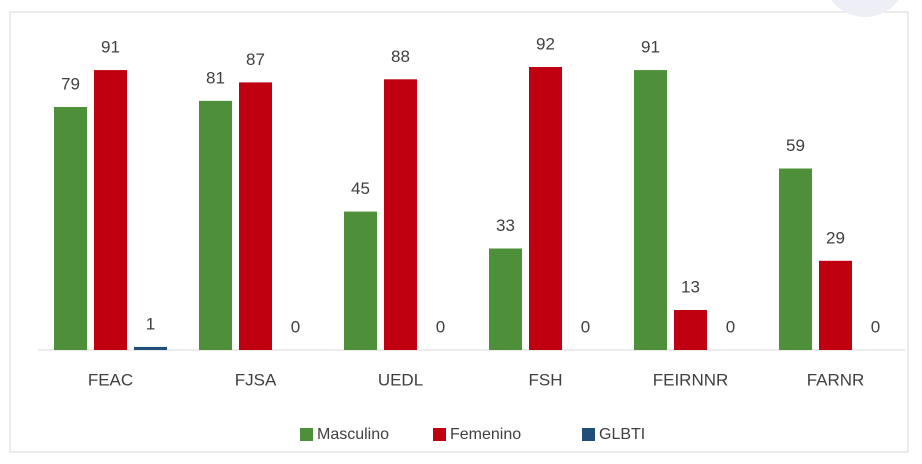 This screenshot has height=464, width=922. Describe the element at coordinates (70, 83) in the screenshot. I see `data-label: 79` at that location.